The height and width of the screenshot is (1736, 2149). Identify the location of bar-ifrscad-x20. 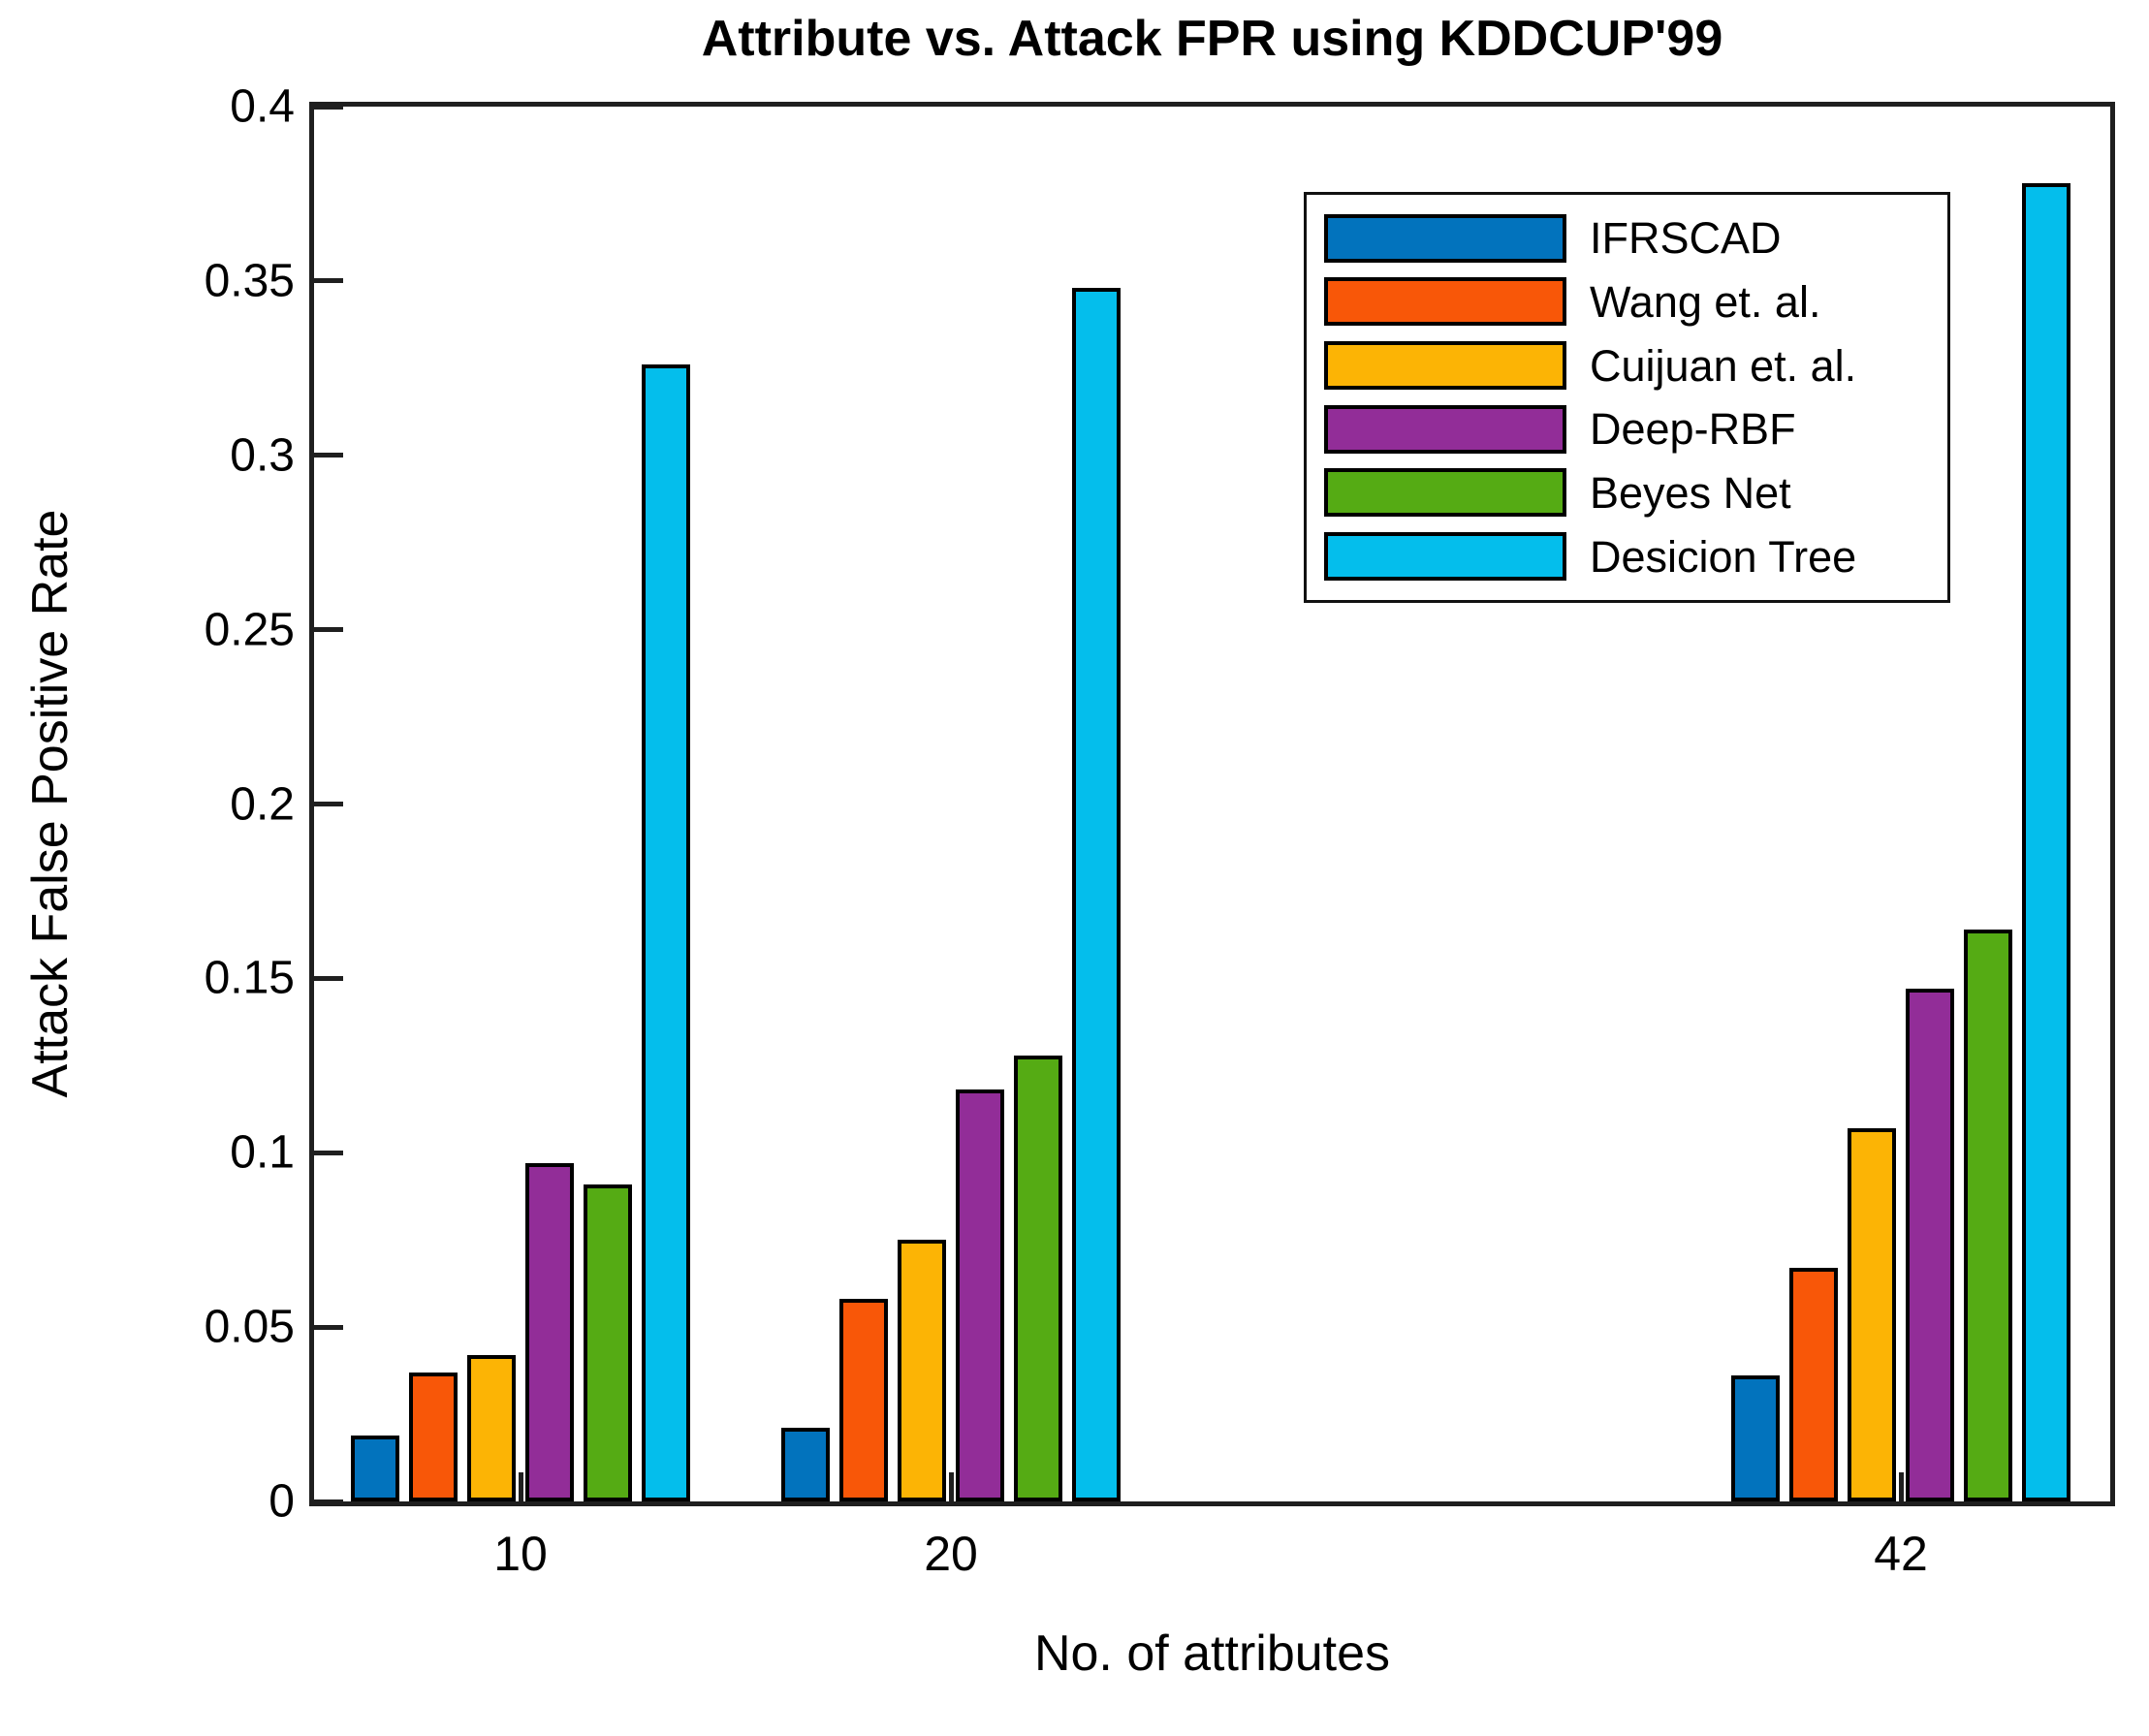
(805, 1464).